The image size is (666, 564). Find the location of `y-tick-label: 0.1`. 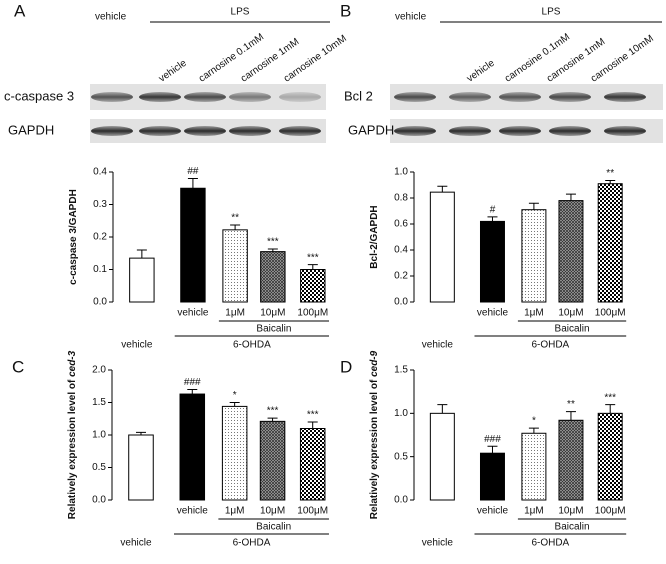

y-tick-label: 0.1 is located at coordinates (100, 269).